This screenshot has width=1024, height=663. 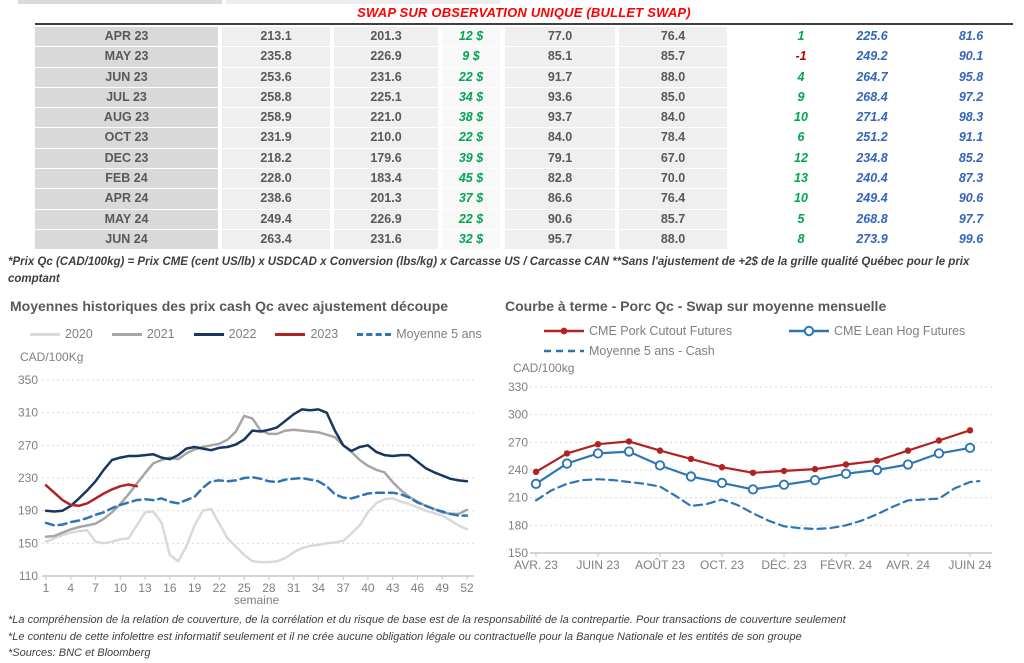 I want to click on table-cell: 91.1, so click(x=971, y=137).